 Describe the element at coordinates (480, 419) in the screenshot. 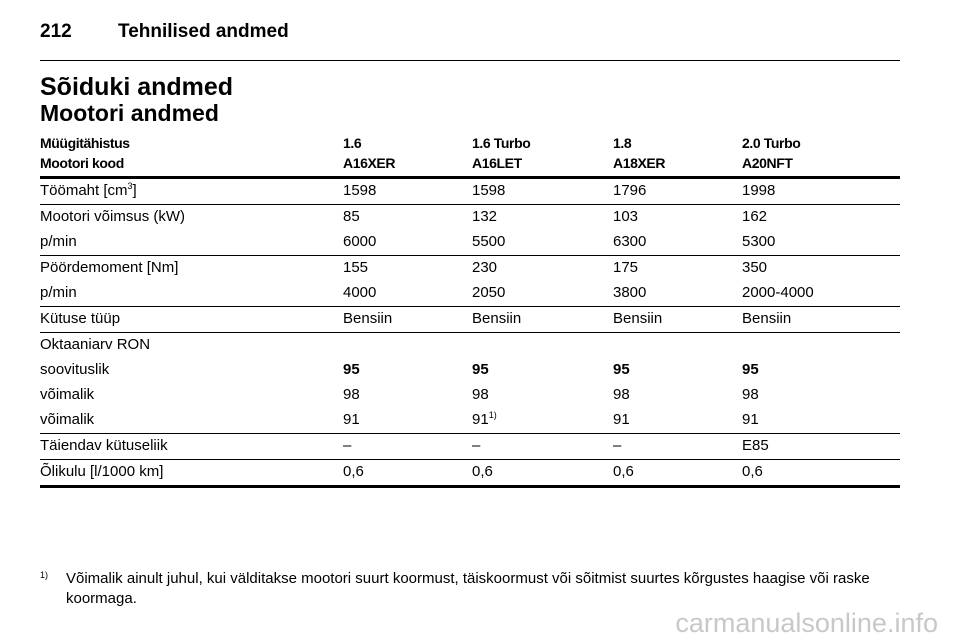

I see `cell-text: 91` at that location.